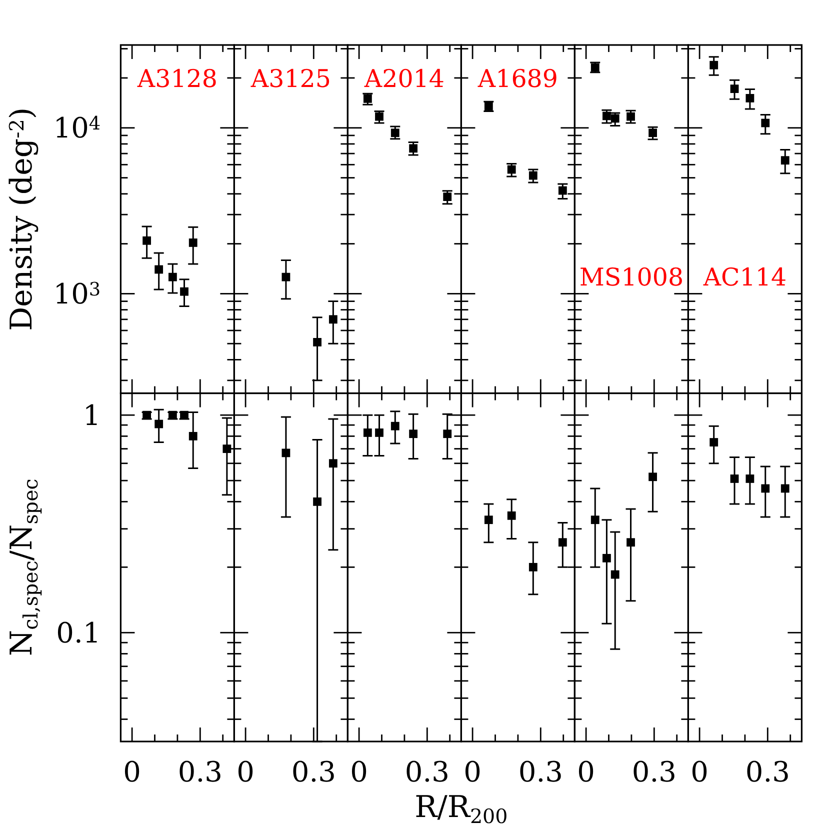 This screenshot has height=830, width=830. I want to click on text: AC114, so click(744, 277).